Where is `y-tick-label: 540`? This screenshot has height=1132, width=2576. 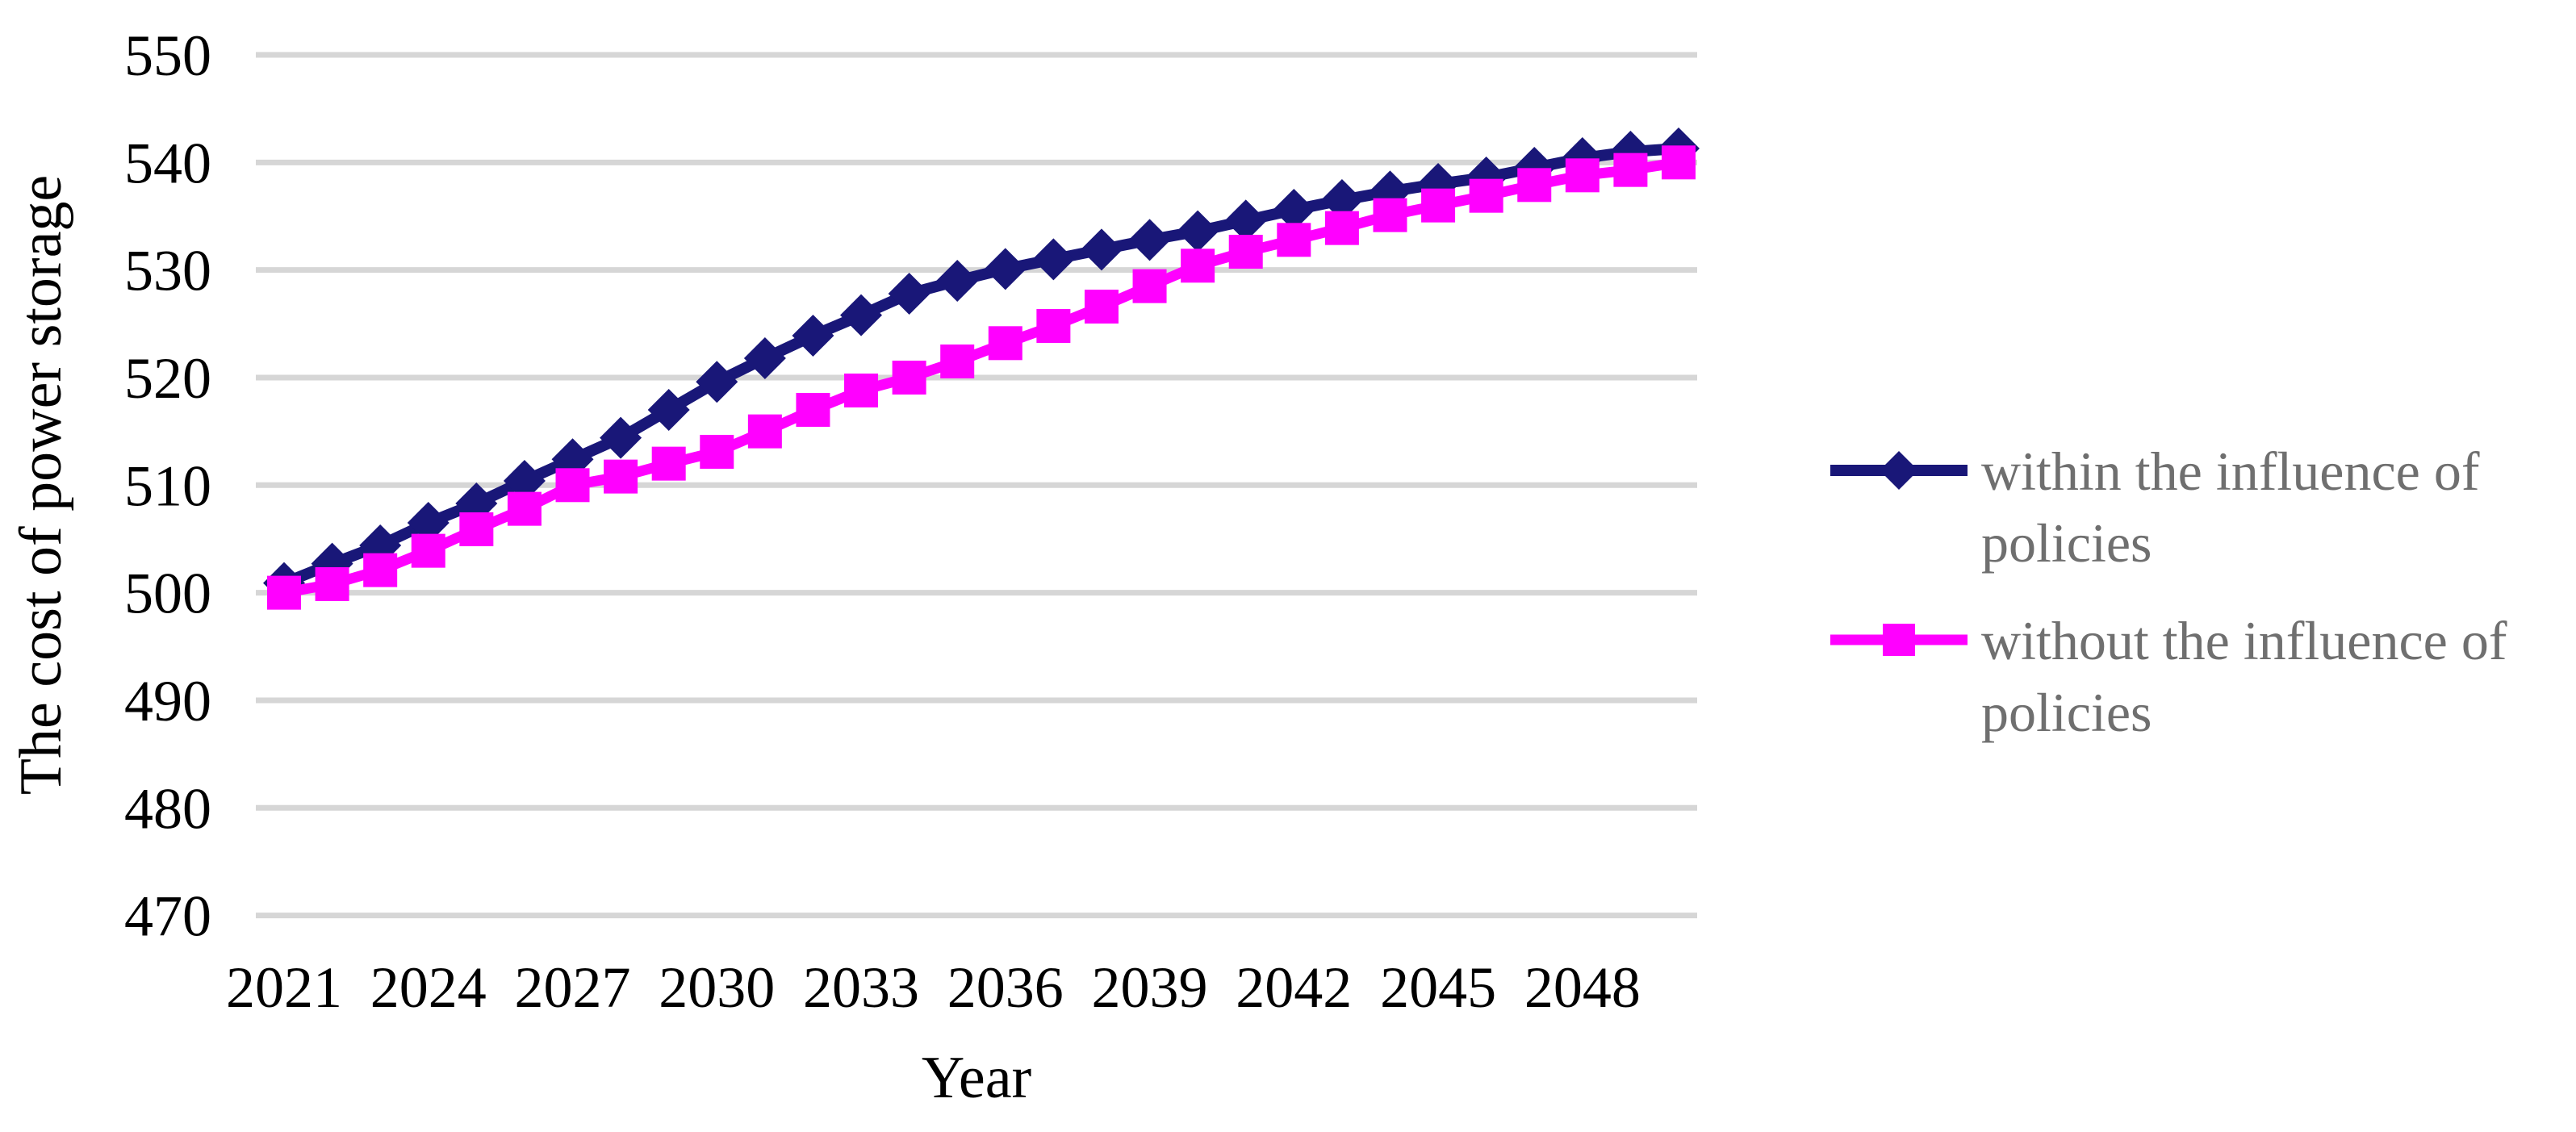 y-tick-label: 540 is located at coordinates (167, 163).